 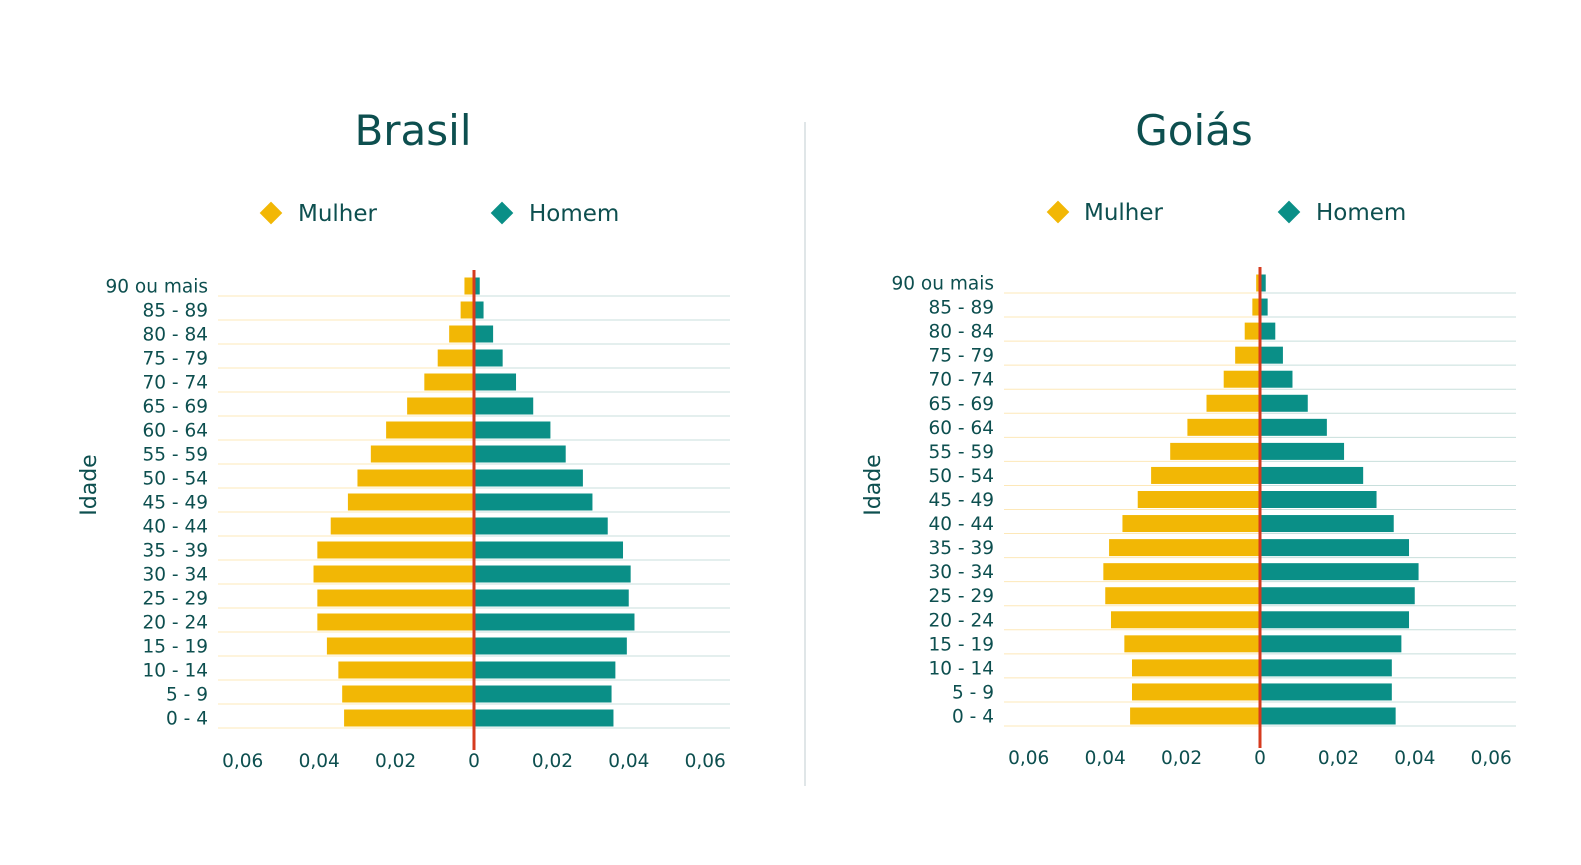 I want to click on legend-female-marker, so click(x=1058, y=212).